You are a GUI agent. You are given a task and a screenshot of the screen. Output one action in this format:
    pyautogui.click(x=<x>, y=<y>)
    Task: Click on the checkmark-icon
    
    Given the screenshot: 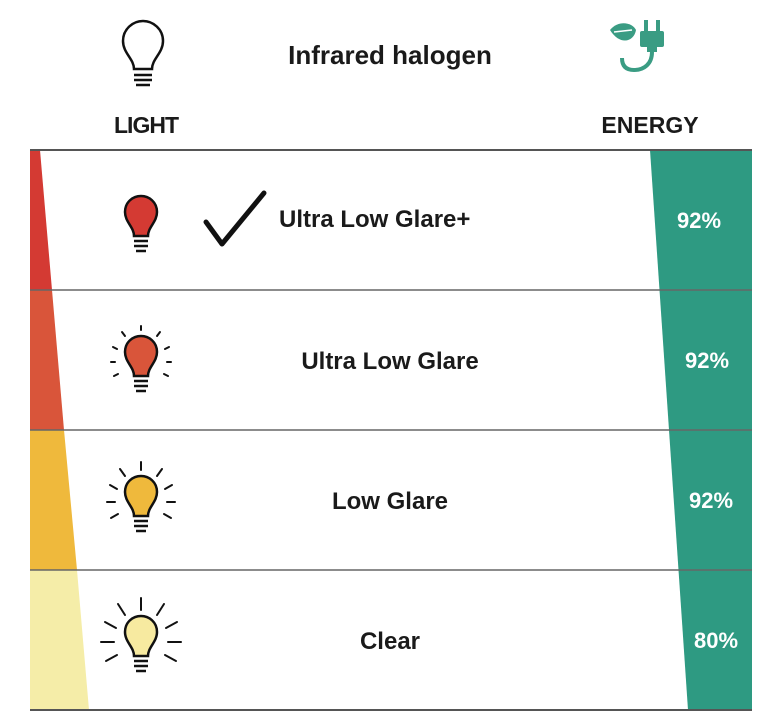 What is the action you would take?
    pyautogui.click(x=235, y=218)
    